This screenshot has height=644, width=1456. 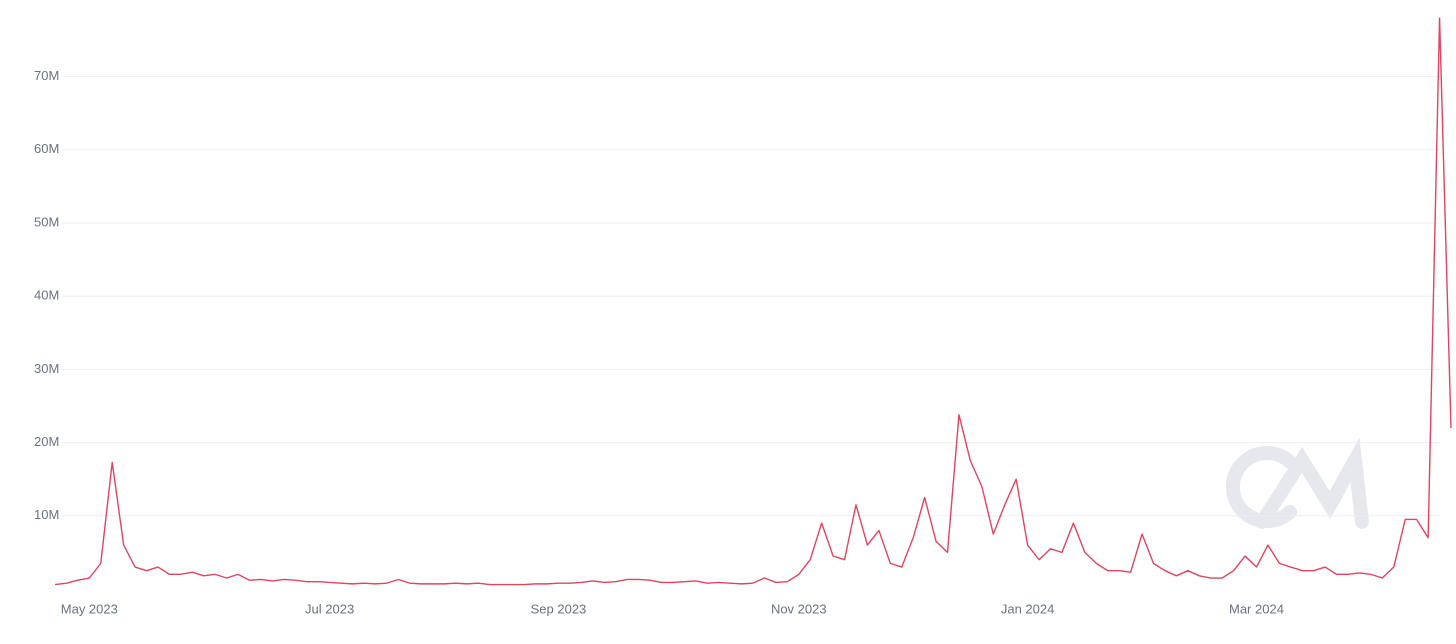 I want to click on y-tick-label: 20M, so click(x=46, y=441).